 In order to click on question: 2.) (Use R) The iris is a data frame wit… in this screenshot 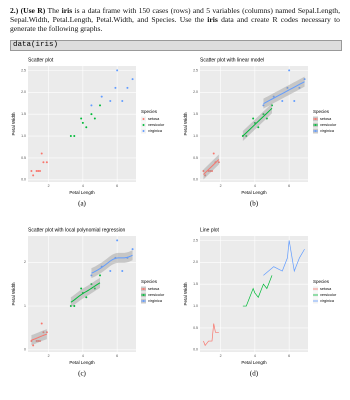, I will do `click(175, 20)`.